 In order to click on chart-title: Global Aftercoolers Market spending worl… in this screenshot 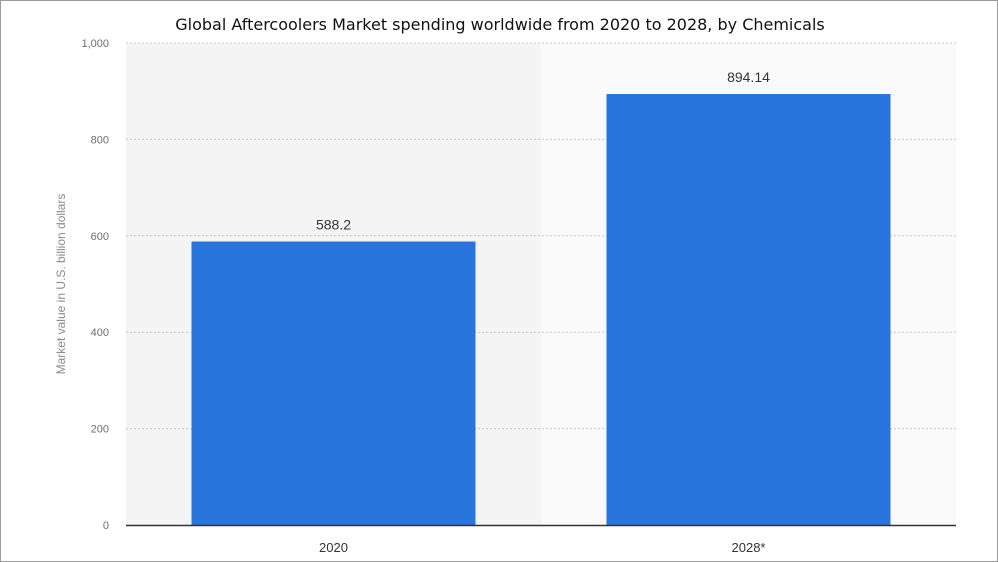, I will do `click(500, 24)`.